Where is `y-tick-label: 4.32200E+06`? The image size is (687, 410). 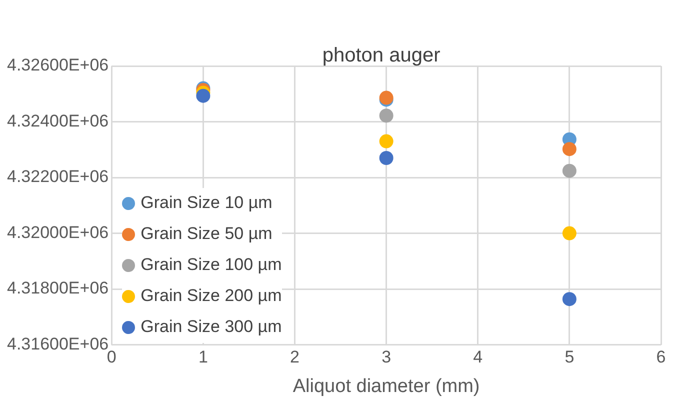 y-tick-label: 4.32200E+06 is located at coordinates (57, 176).